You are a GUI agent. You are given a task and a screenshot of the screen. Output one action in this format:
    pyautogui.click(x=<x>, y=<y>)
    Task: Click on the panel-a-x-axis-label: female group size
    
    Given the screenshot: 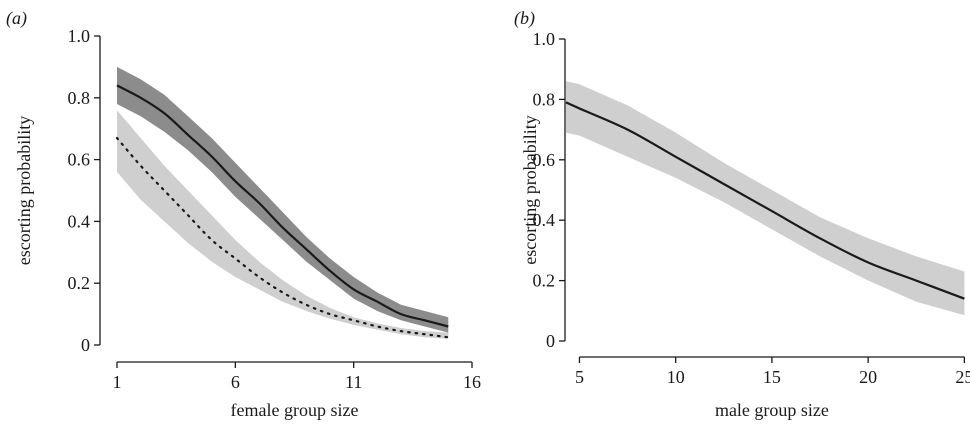 What is the action you would take?
    pyautogui.click(x=295, y=410)
    